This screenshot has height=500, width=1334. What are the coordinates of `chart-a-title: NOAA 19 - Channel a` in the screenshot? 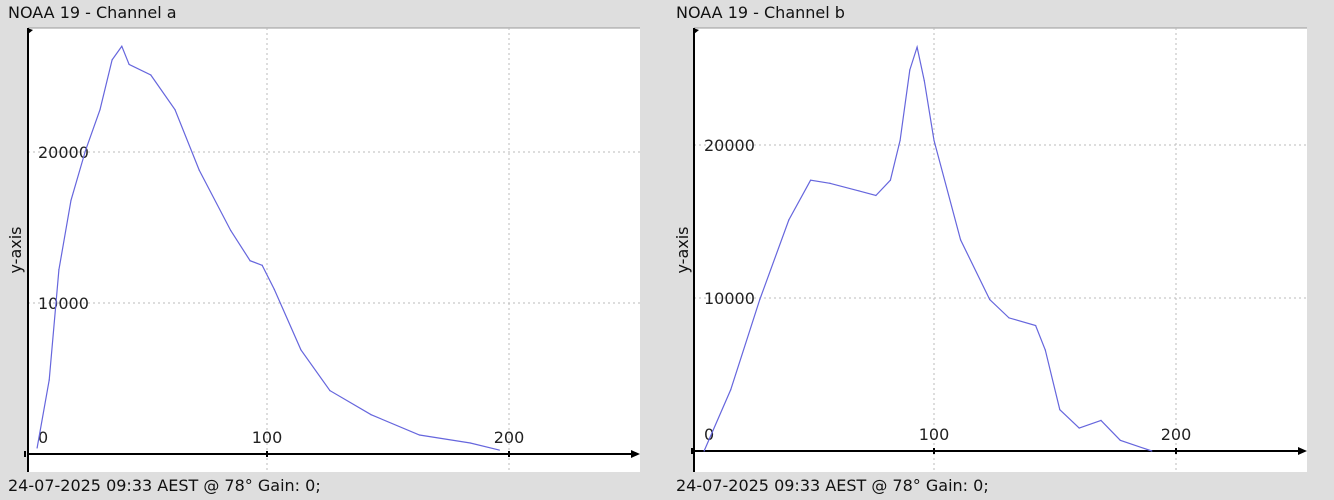 It's located at (92, 12).